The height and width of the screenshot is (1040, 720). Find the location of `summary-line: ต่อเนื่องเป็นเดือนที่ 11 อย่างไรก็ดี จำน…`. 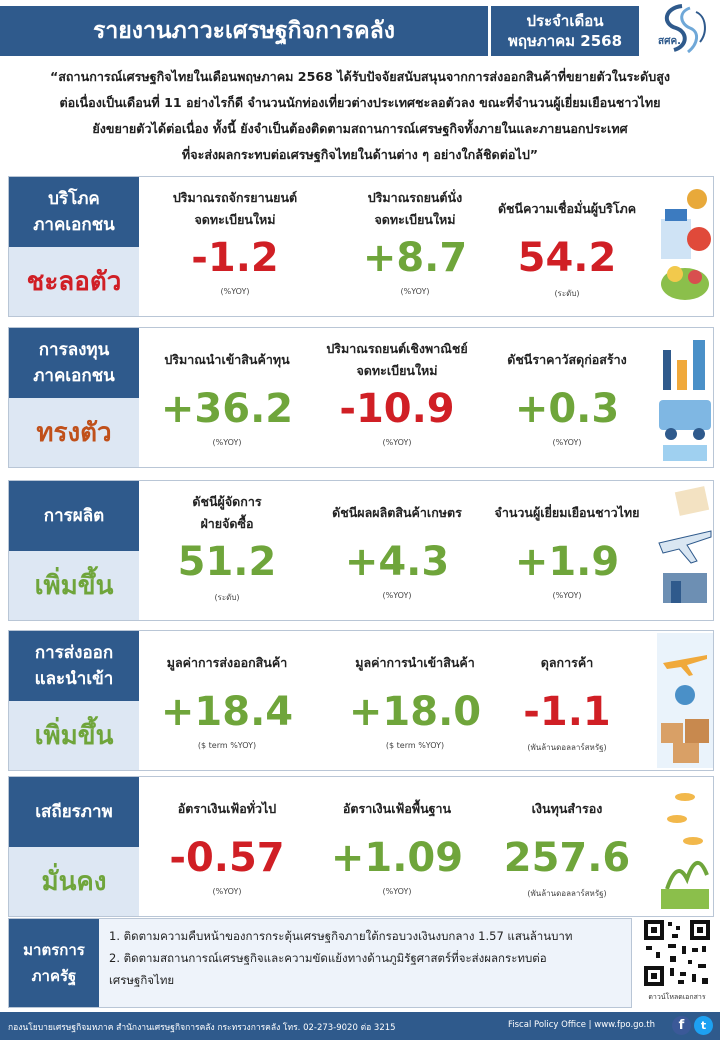

summary-line: ต่อเนื่องเป็นเดือนที่ 11 อย่างไรก็ดี จำน… is located at coordinates (360, 102).